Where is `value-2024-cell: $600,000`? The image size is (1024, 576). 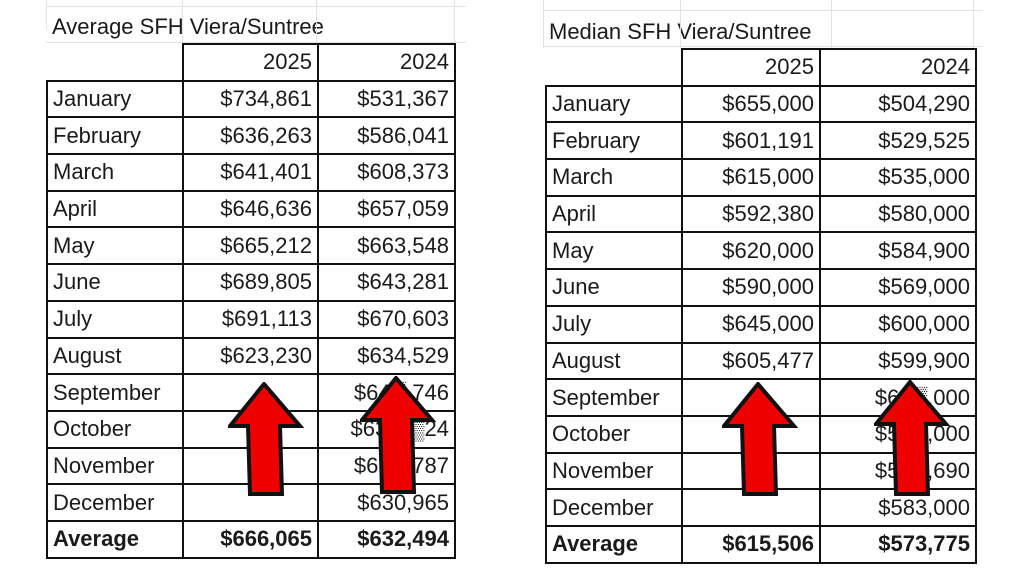
value-2024-cell: $600,000 is located at coordinates (898, 324).